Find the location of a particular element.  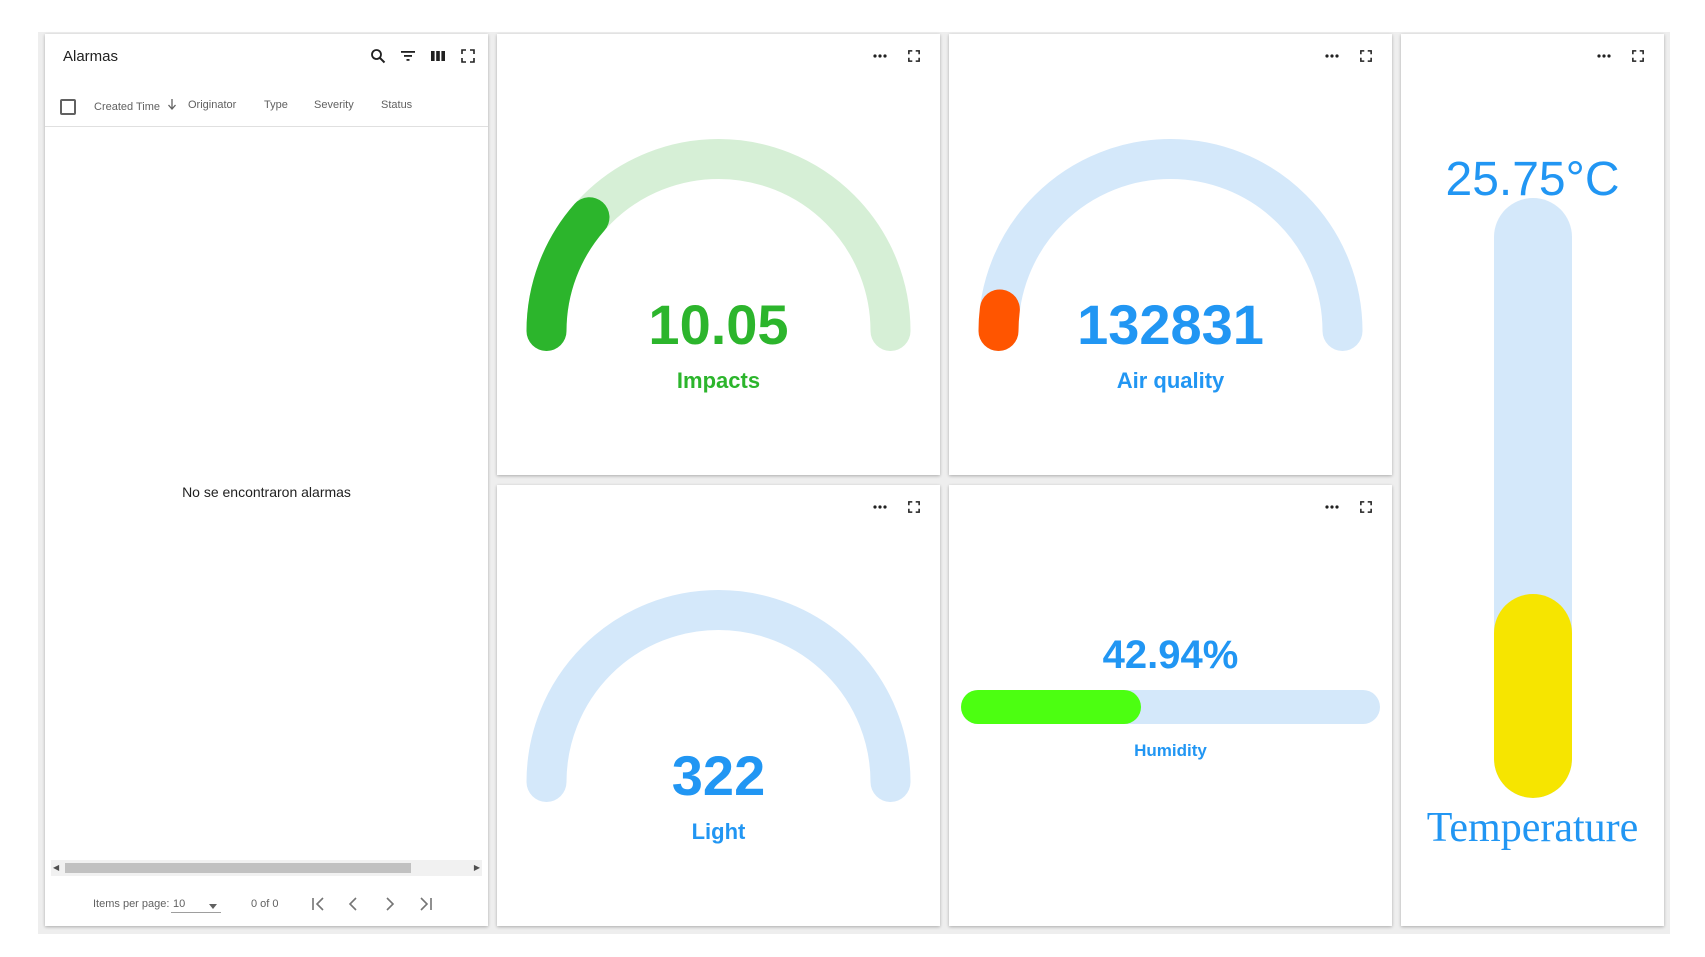

columns-icon is located at coordinates (438, 56).